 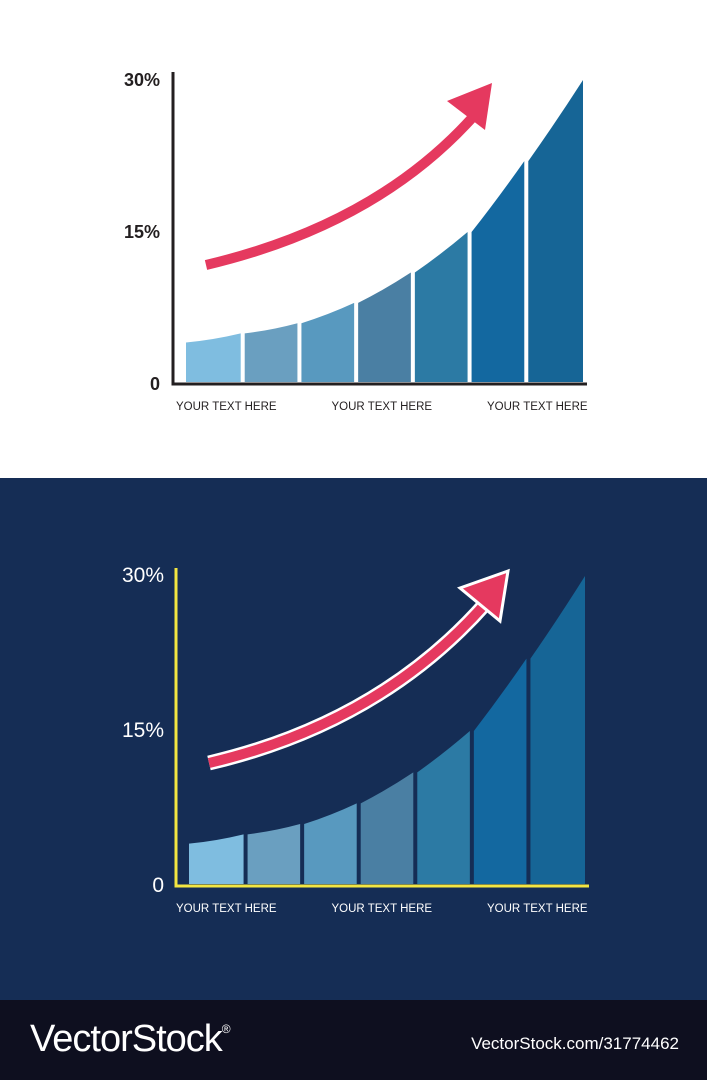 I want to click on vectorstock-logo: VectorStock®, so click(x=130, y=1039).